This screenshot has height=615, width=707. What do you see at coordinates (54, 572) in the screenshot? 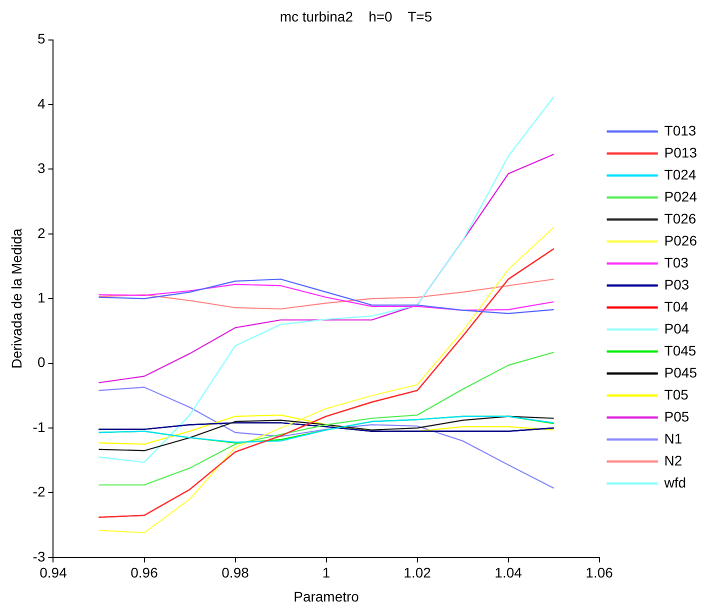
I see `x-tick-label: 0.94` at bounding box center [54, 572].